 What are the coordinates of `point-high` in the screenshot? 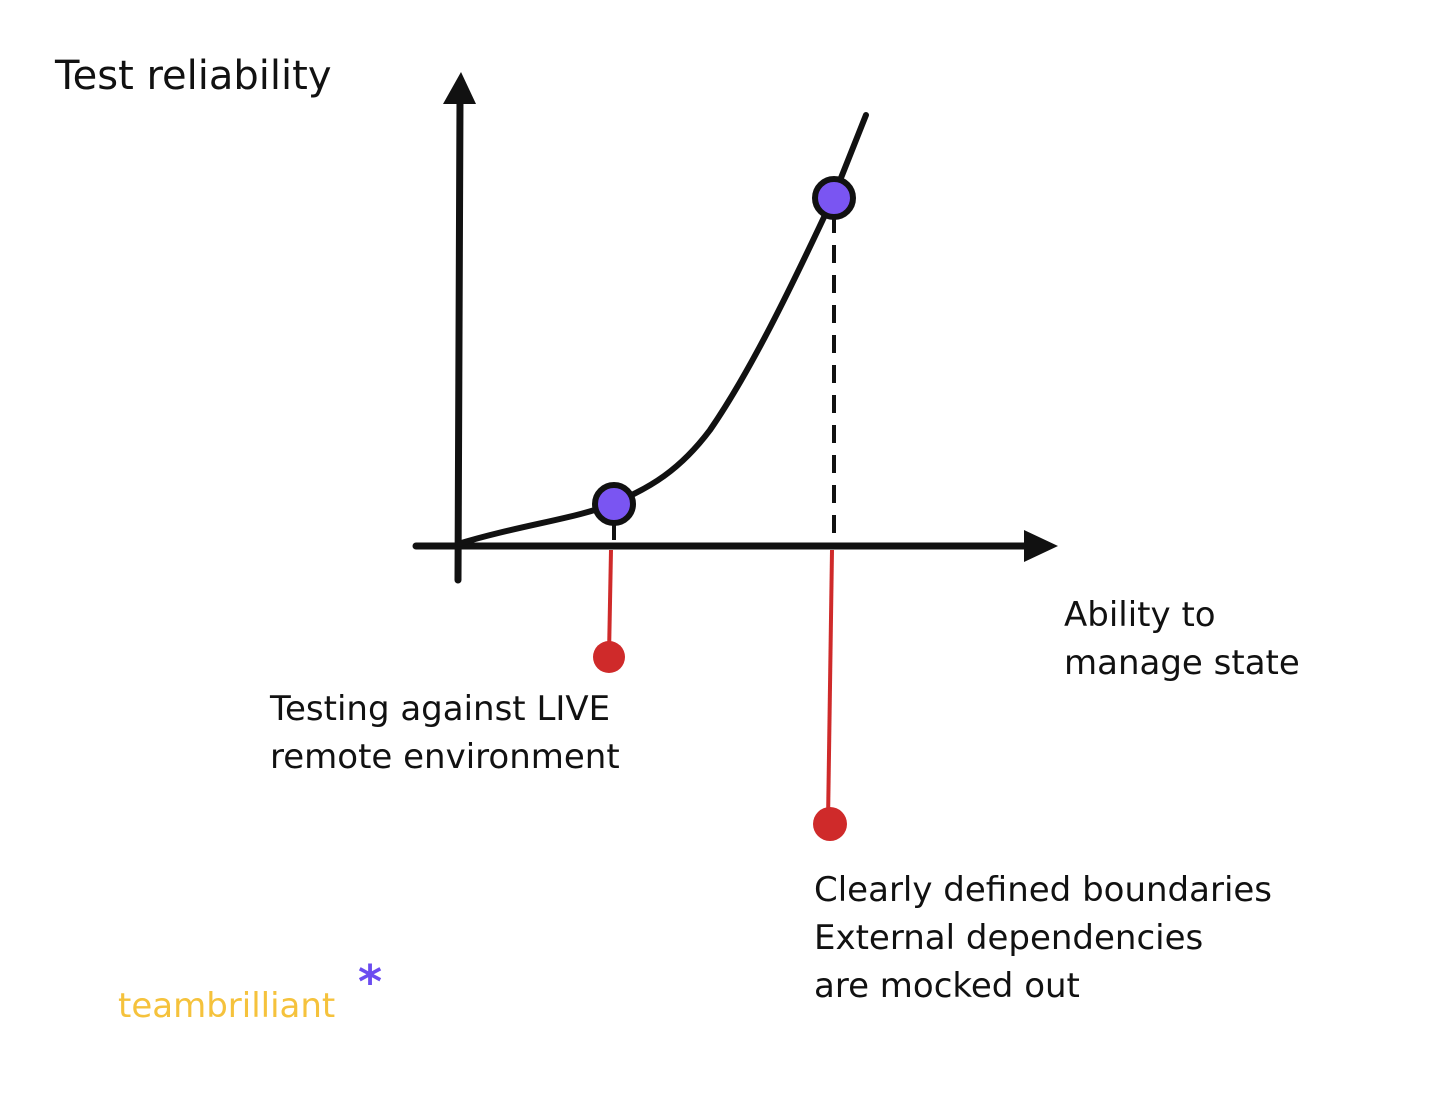 It's located at (834, 198).